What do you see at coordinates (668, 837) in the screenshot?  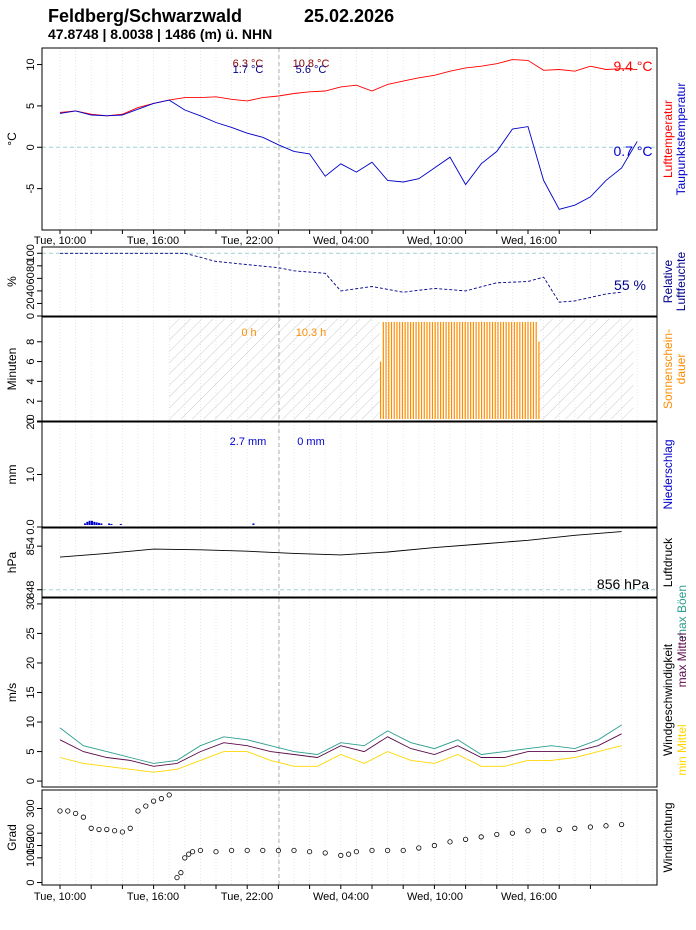 I see `right-axis-label: Windrichtung` at bounding box center [668, 837].